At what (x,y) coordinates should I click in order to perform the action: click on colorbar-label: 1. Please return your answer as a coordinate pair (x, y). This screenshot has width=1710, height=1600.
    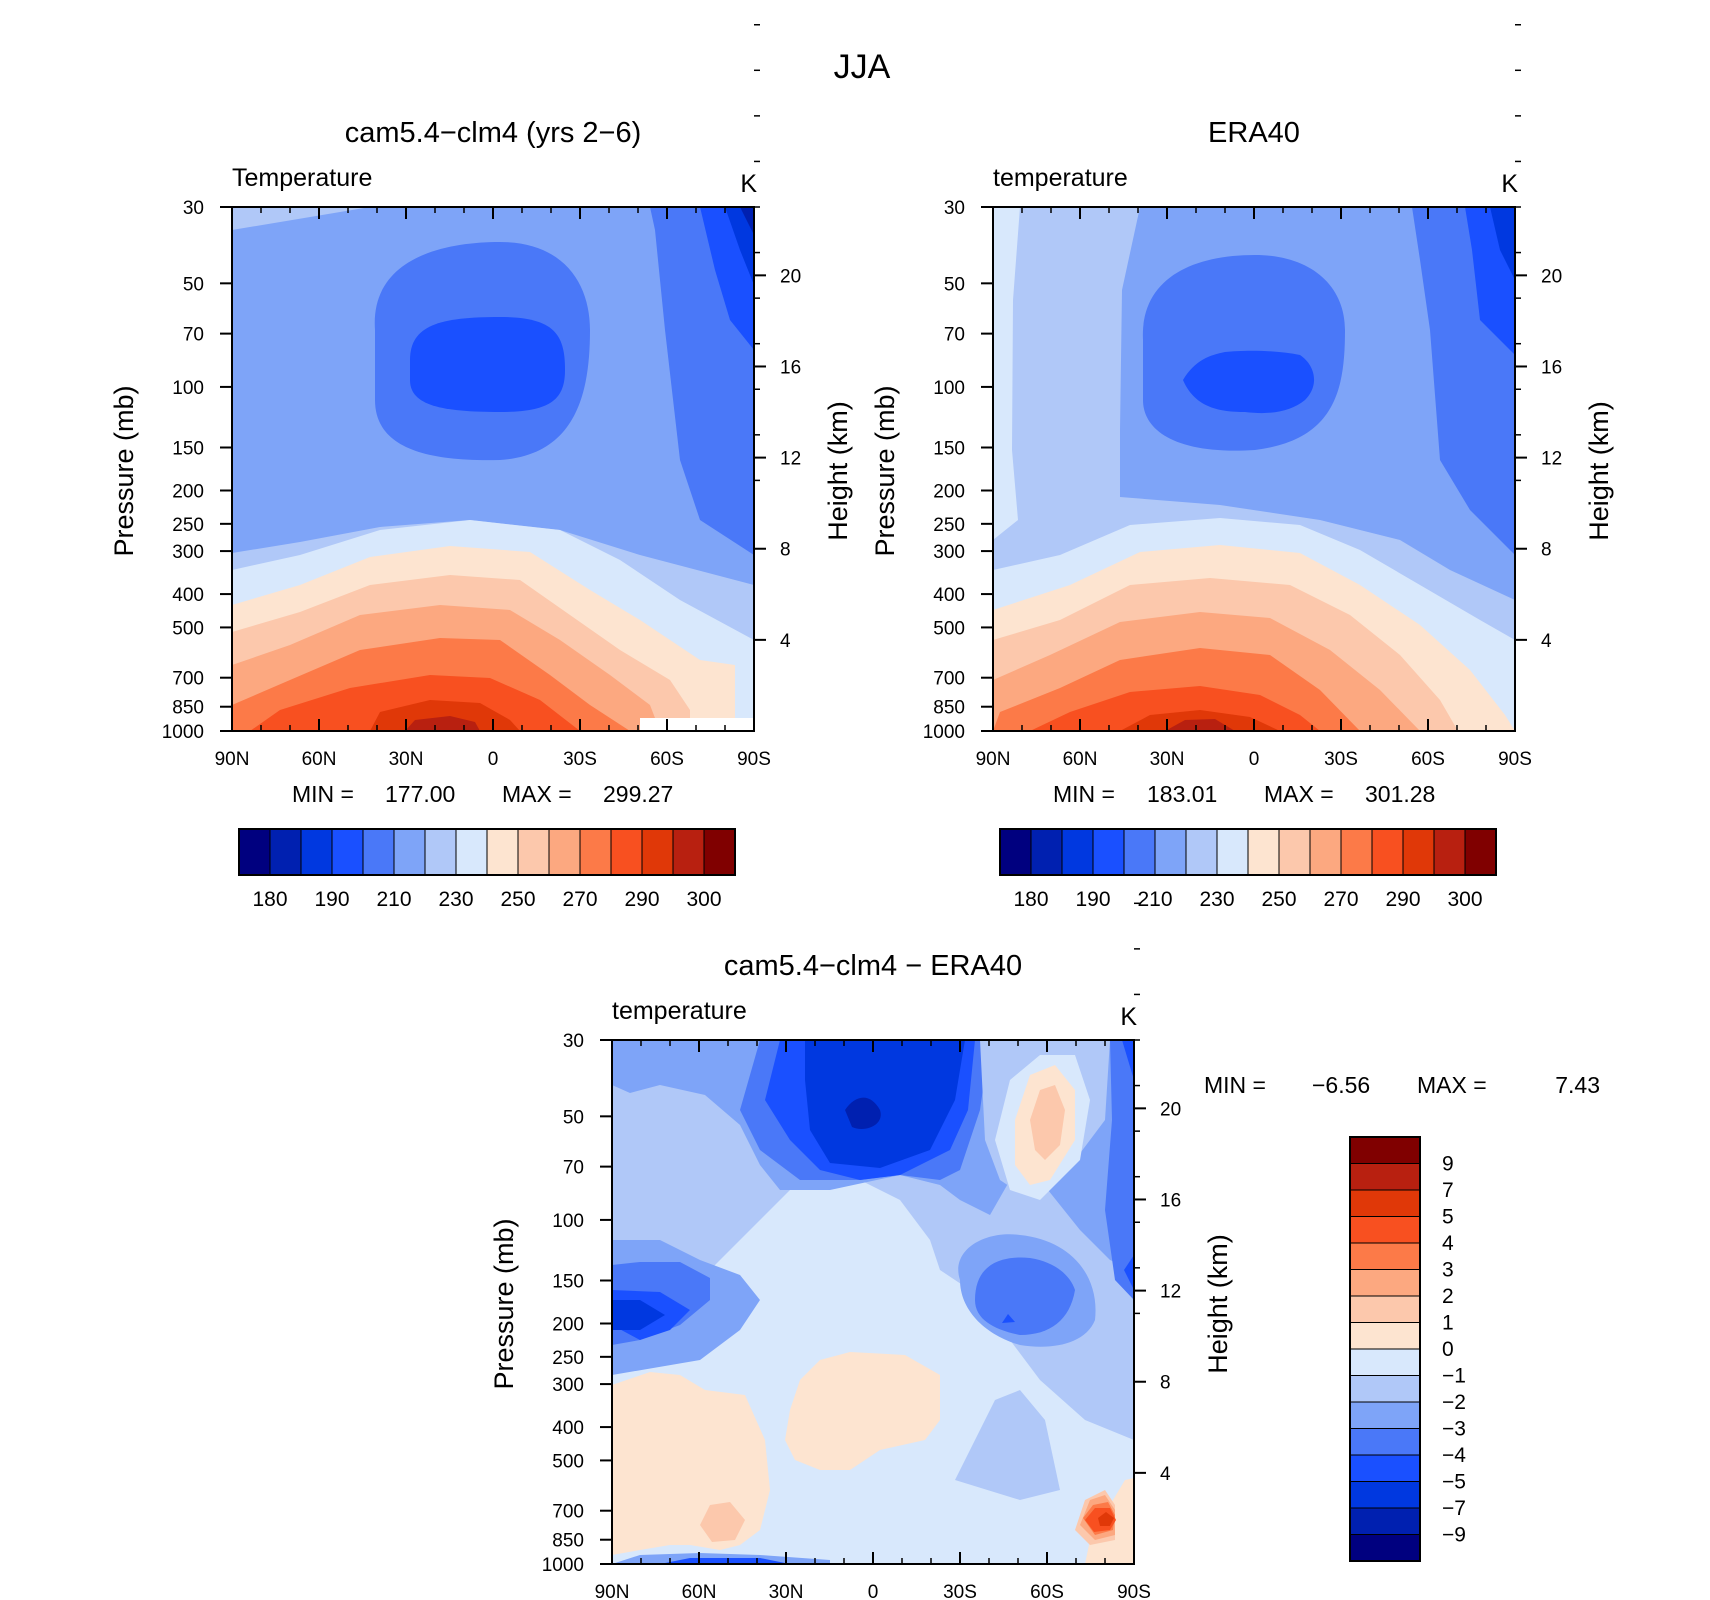
    Looking at the image, I should click on (1448, 1323).